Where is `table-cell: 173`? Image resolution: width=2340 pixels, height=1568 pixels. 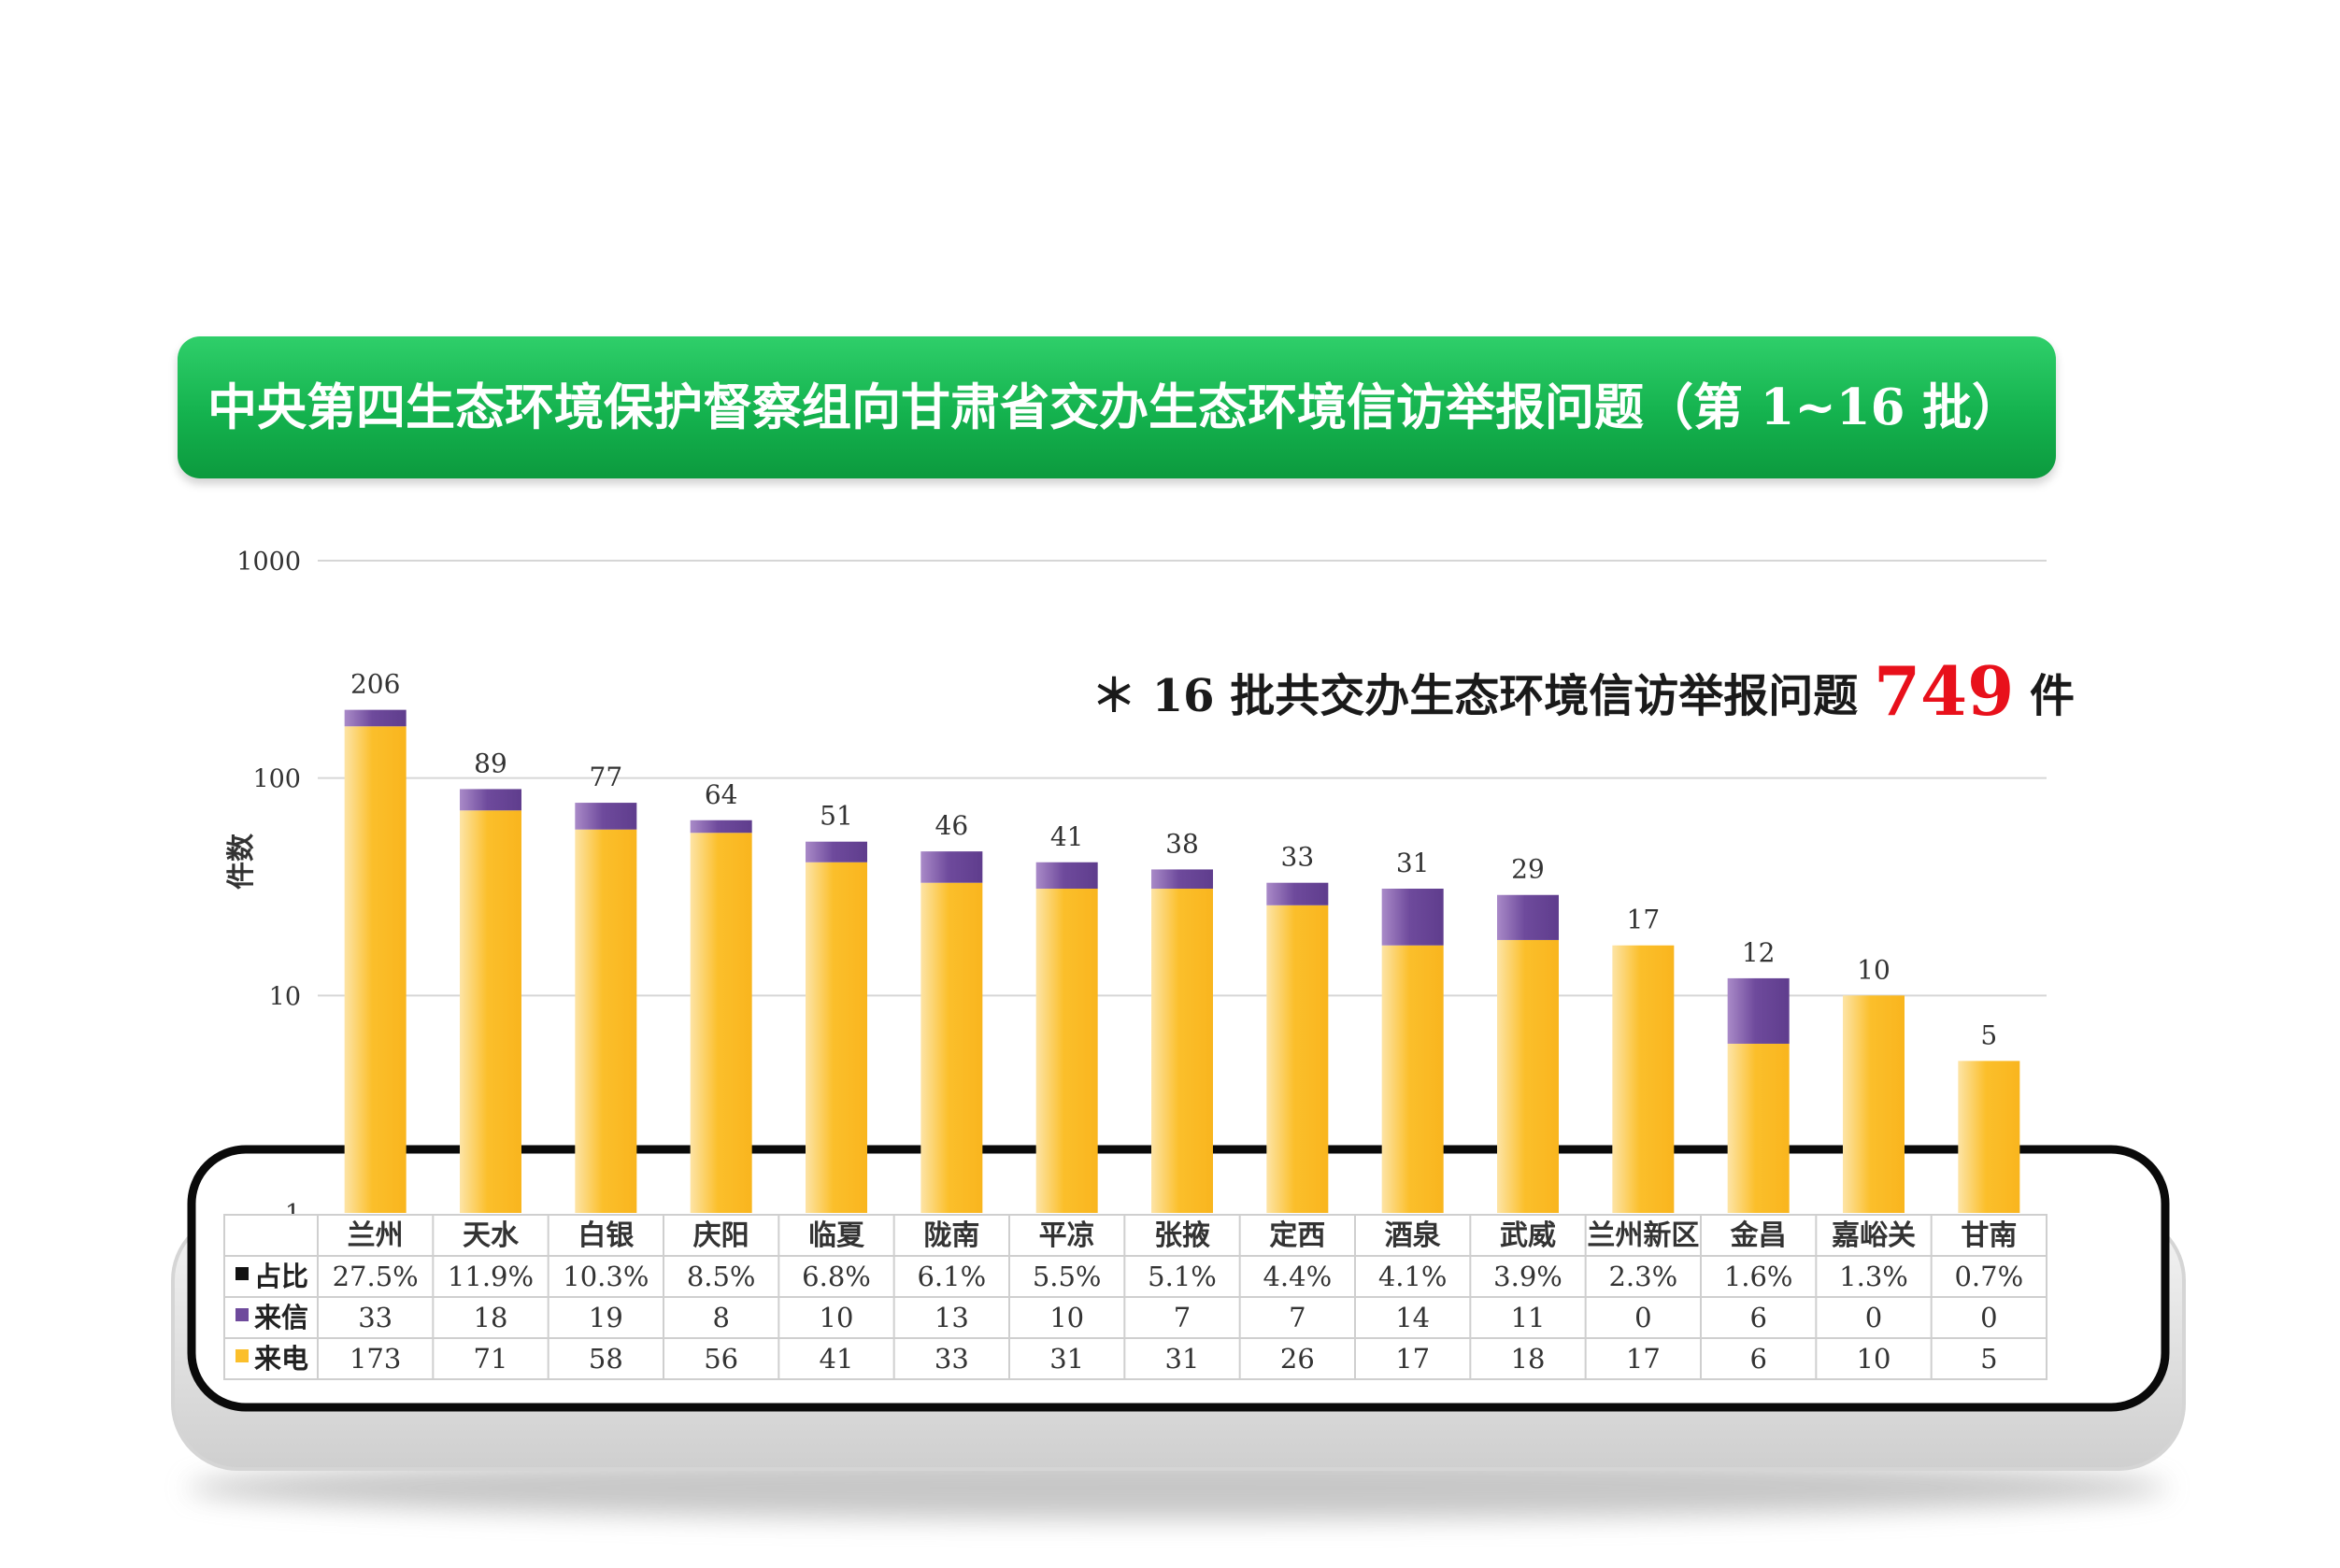 table-cell: 173 is located at coordinates (375, 1359).